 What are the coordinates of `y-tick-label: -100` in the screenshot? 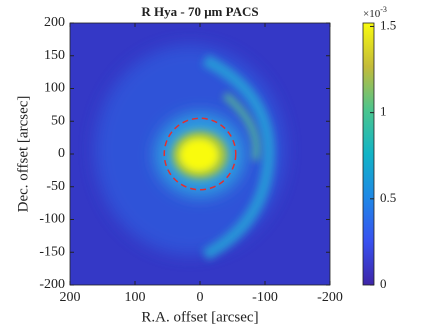 It's located at (52, 219).